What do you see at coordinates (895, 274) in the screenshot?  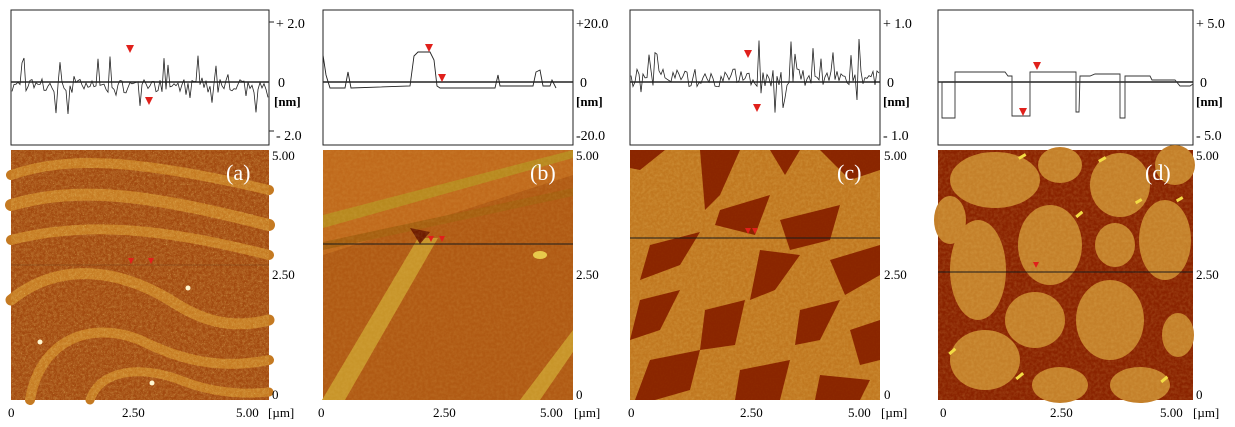 I see `image-c-y-2.5: 2.50` at bounding box center [895, 274].